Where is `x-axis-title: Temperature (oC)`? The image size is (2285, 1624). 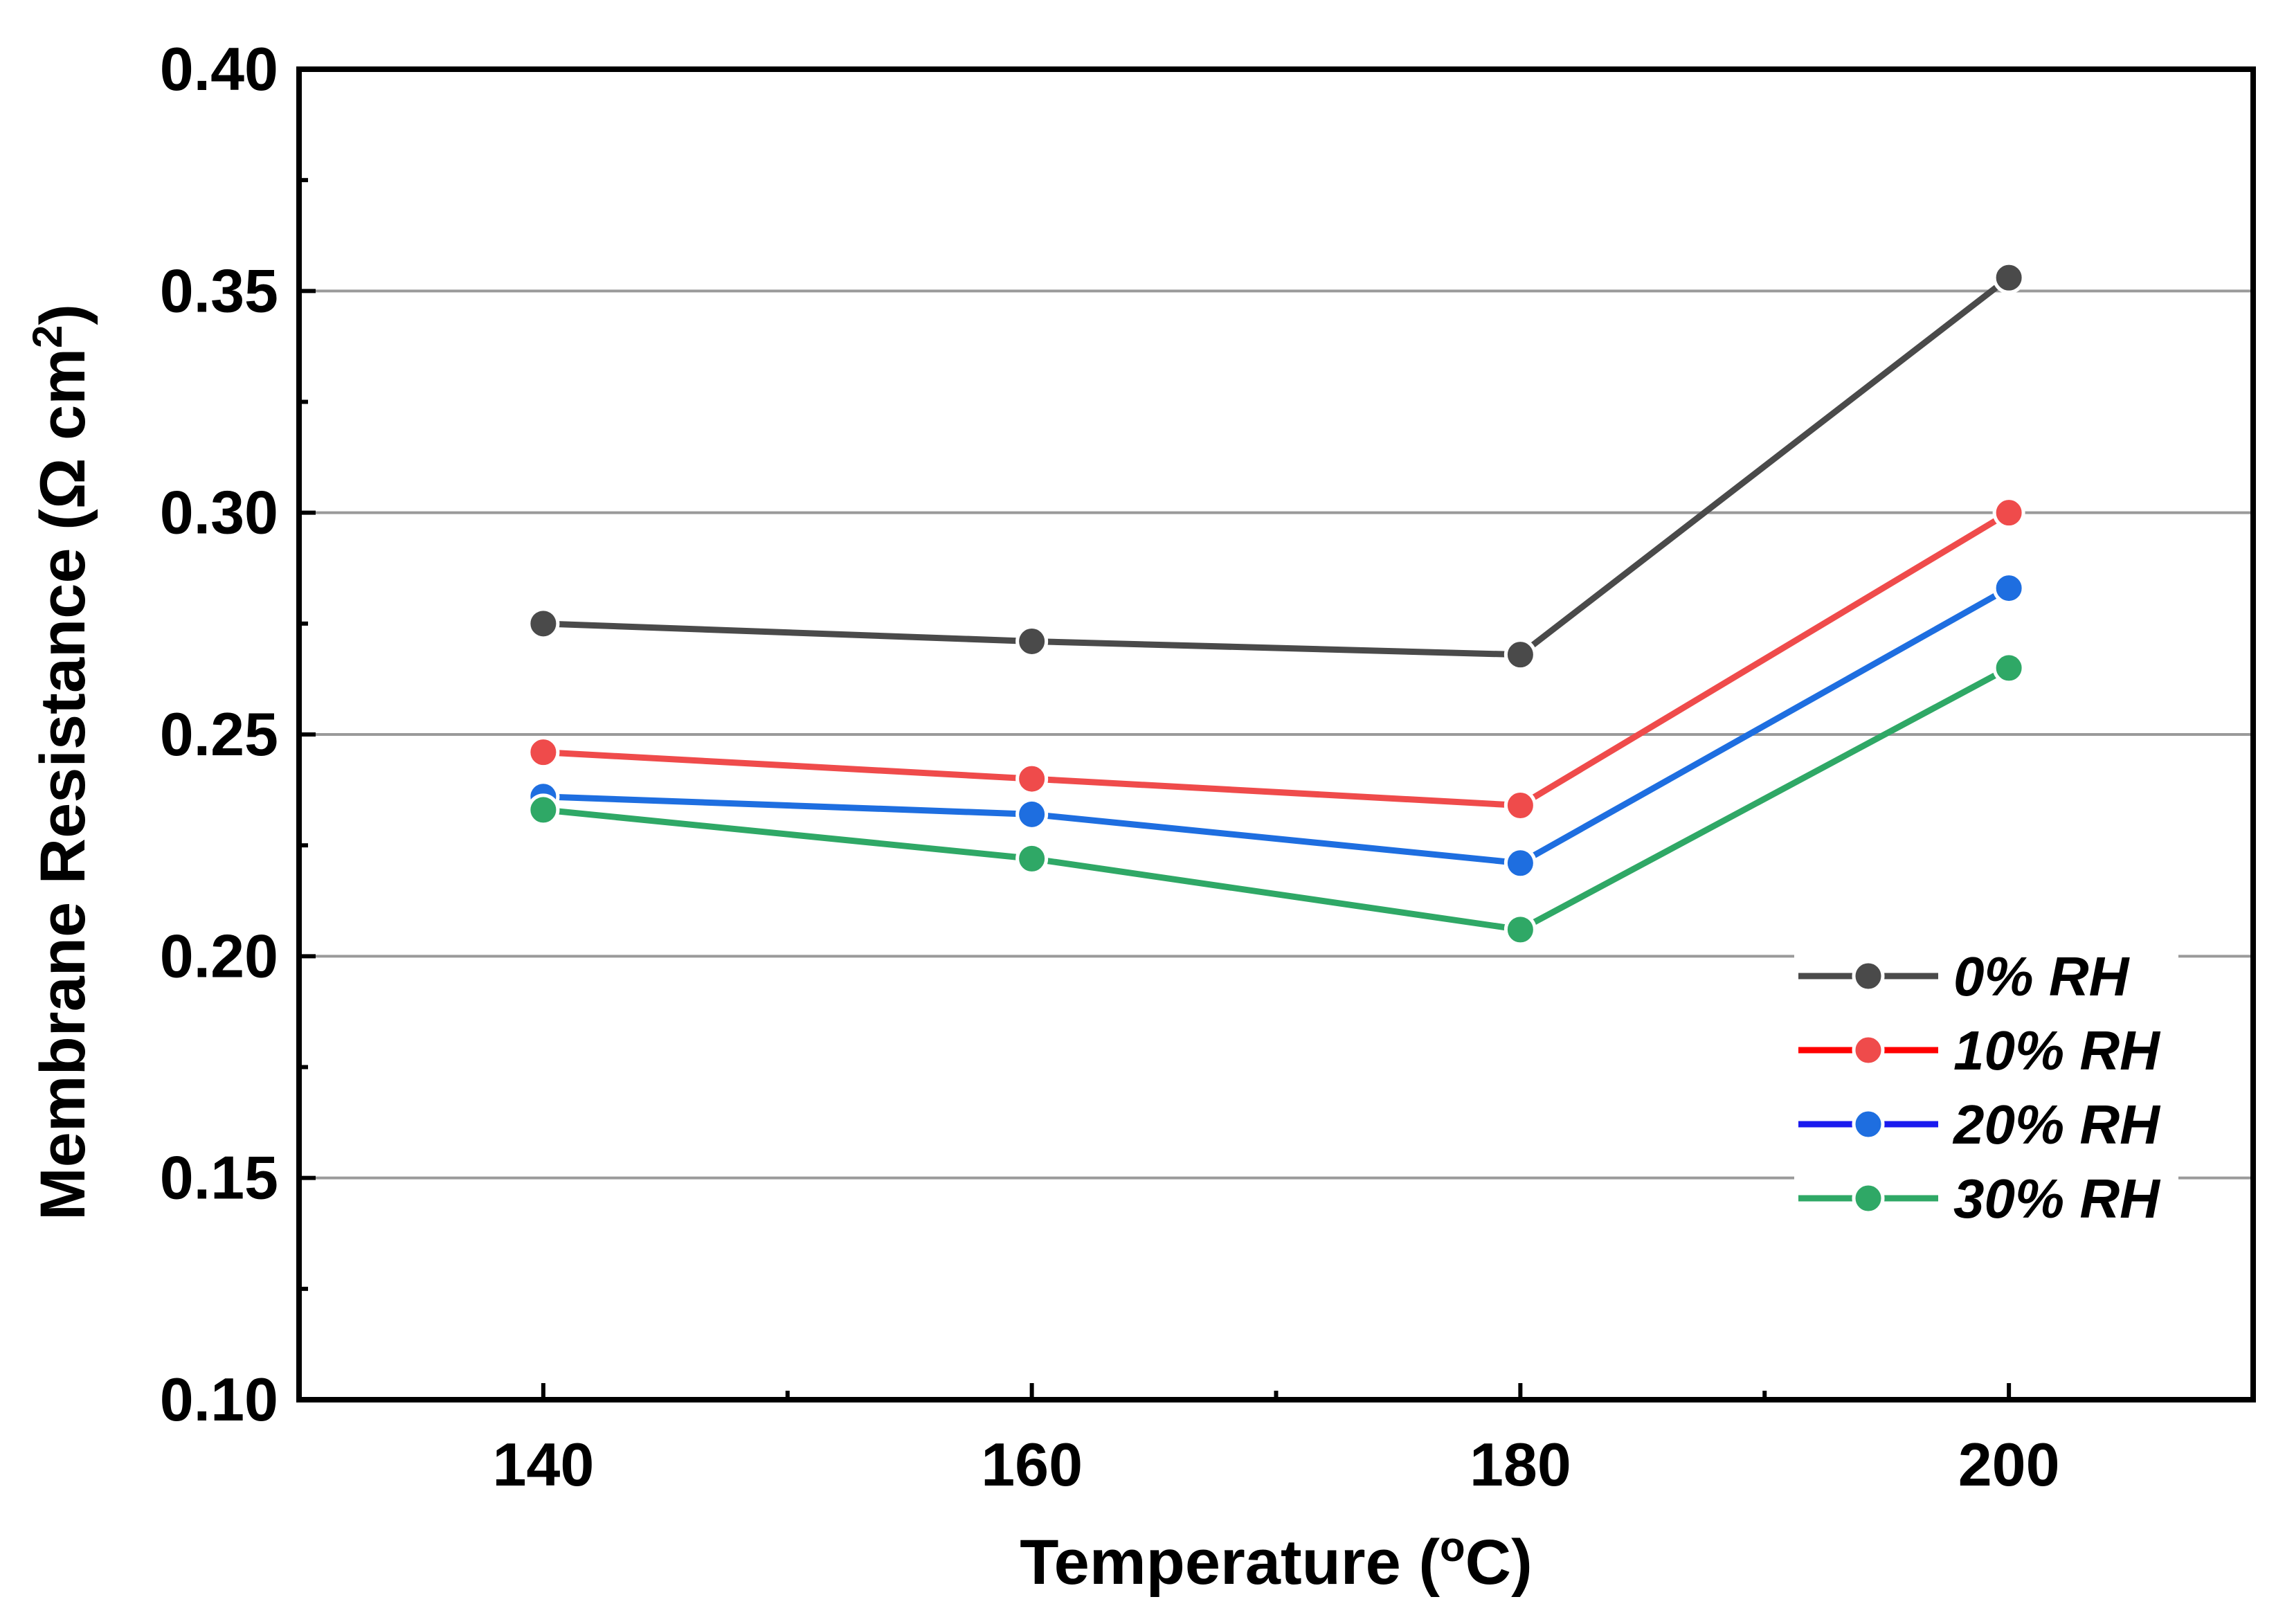
x-axis-title: Temperature (oC) is located at coordinates (1276, 1561).